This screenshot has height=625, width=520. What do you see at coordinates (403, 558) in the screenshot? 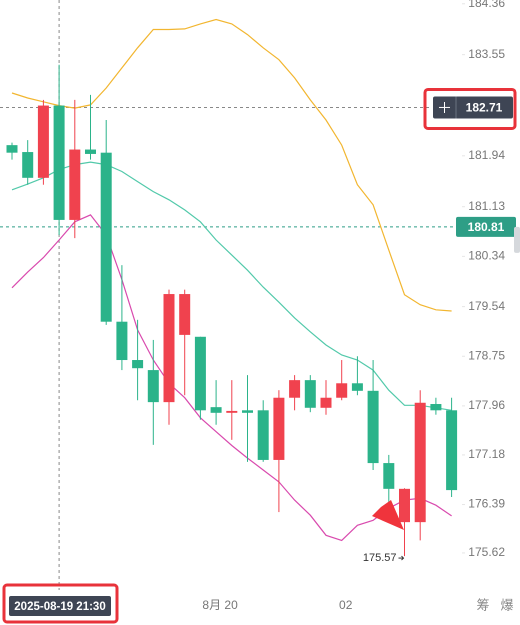
I see `low-pointer-head` at bounding box center [403, 558].